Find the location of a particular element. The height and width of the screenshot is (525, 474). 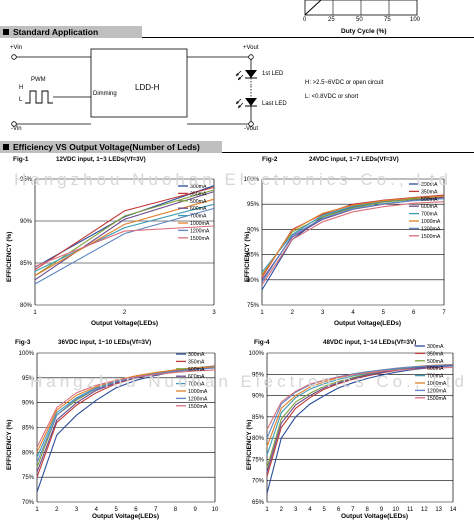

led-first-label: 1st LED is located at coordinates (273, 74).